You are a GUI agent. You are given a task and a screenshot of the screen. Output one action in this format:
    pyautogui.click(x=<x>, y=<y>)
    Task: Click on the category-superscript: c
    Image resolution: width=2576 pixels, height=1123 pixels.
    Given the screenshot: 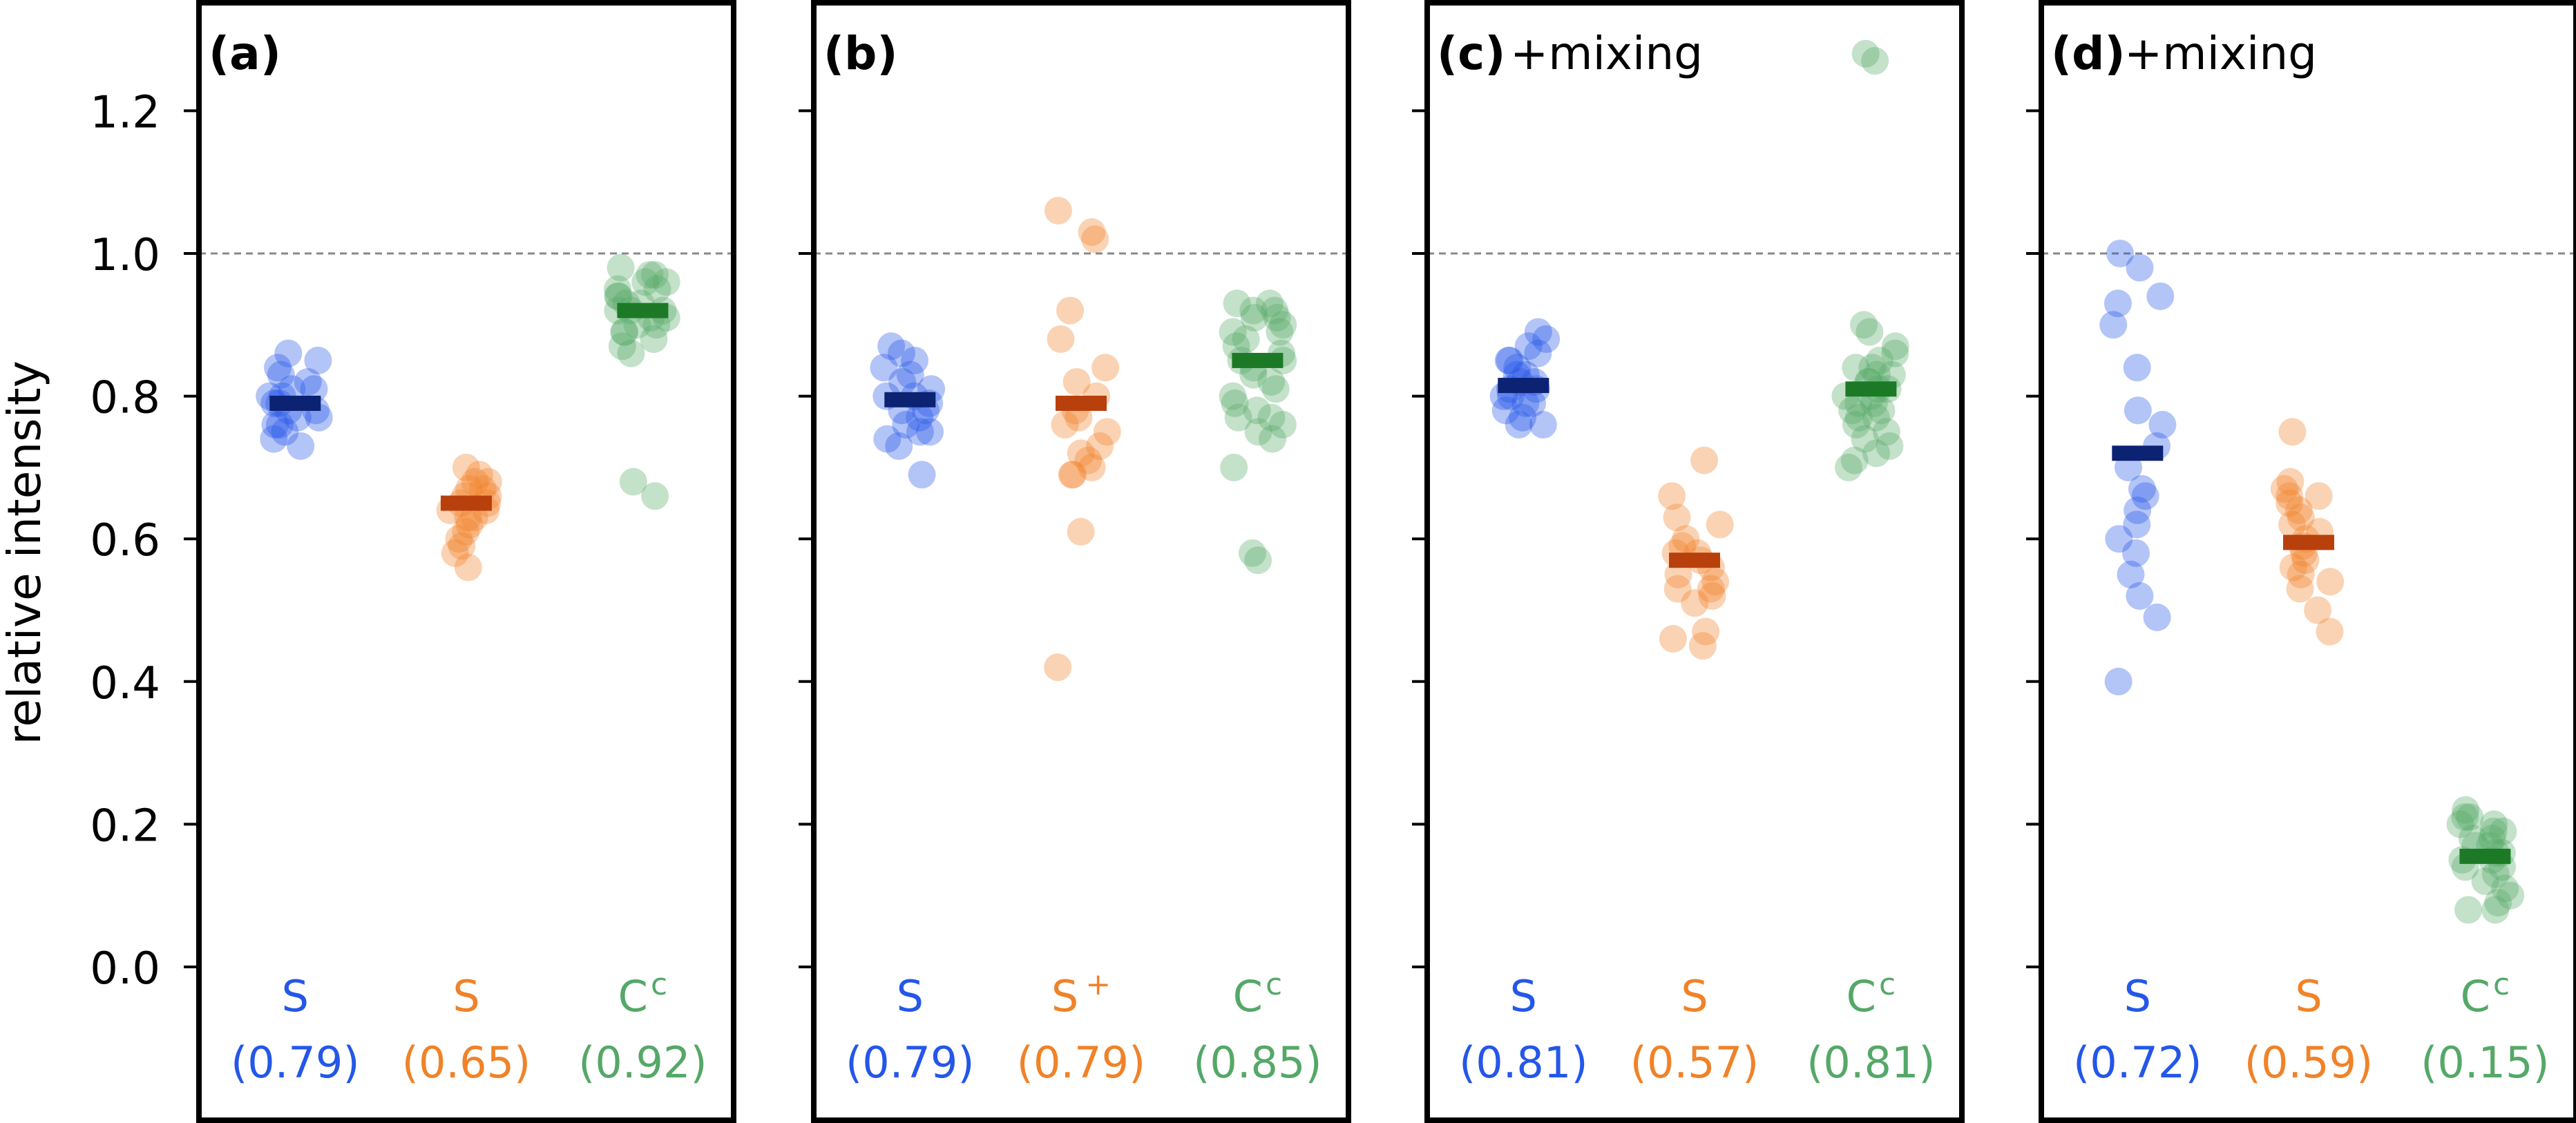 What is the action you would take?
    pyautogui.click(x=659, y=984)
    